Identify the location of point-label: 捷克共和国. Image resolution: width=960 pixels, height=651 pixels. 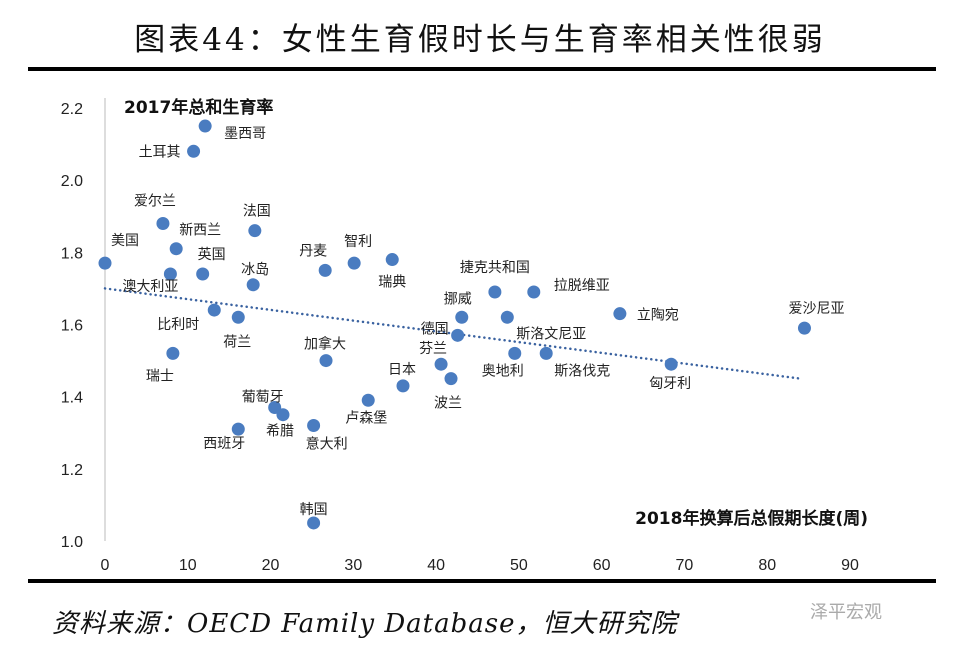
(495, 268).